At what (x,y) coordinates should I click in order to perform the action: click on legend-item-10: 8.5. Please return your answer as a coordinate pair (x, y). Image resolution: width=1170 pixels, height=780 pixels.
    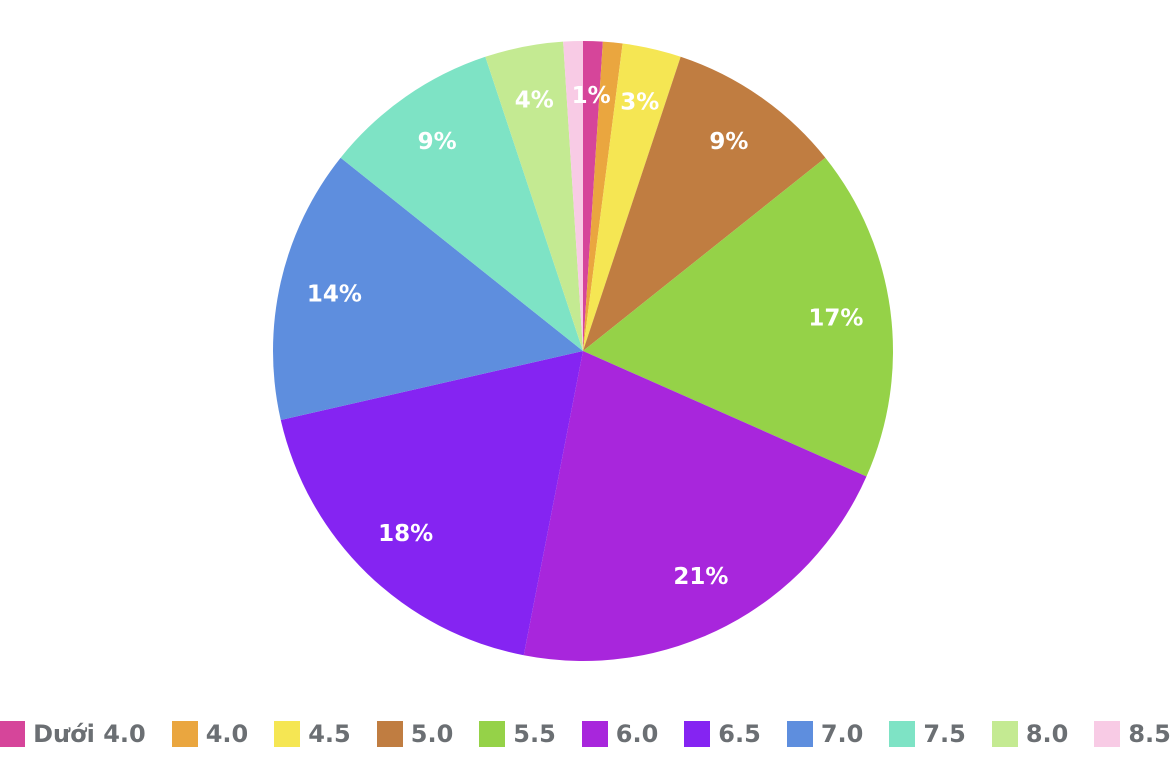
    Looking at the image, I should click on (1132, 734).